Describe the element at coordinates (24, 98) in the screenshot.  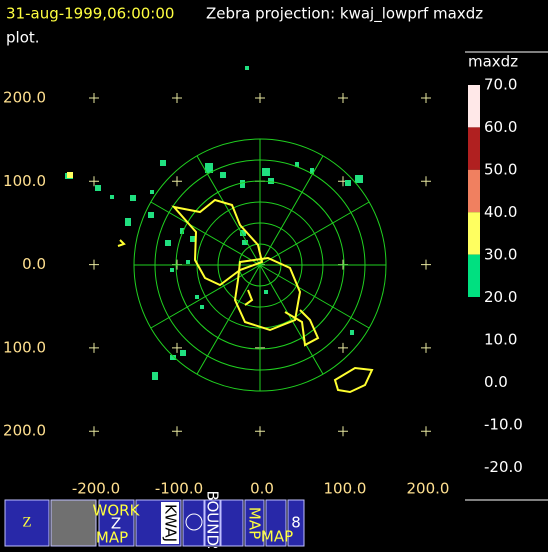
I see `y-axis-label: 200.0` at that location.